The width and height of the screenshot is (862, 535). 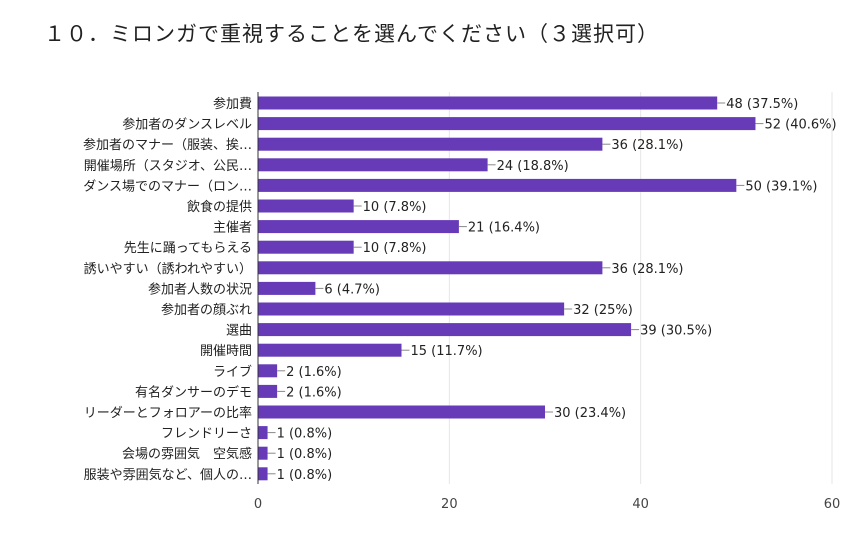 I want to click on category-label: フレンドリーさ, so click(x=206, y=434).